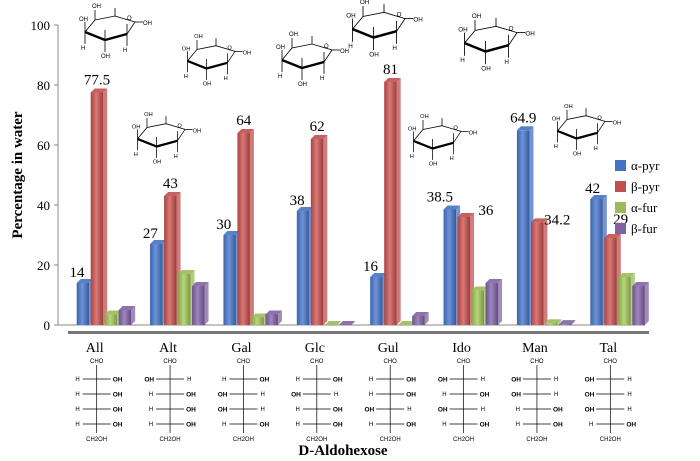  What do you see at coordinates (611, 401) in the screenshot?
I see `fischer-projection-tal: CHO OH H OH H OH H H OH CH2OH` at bounding box center [611, 401].